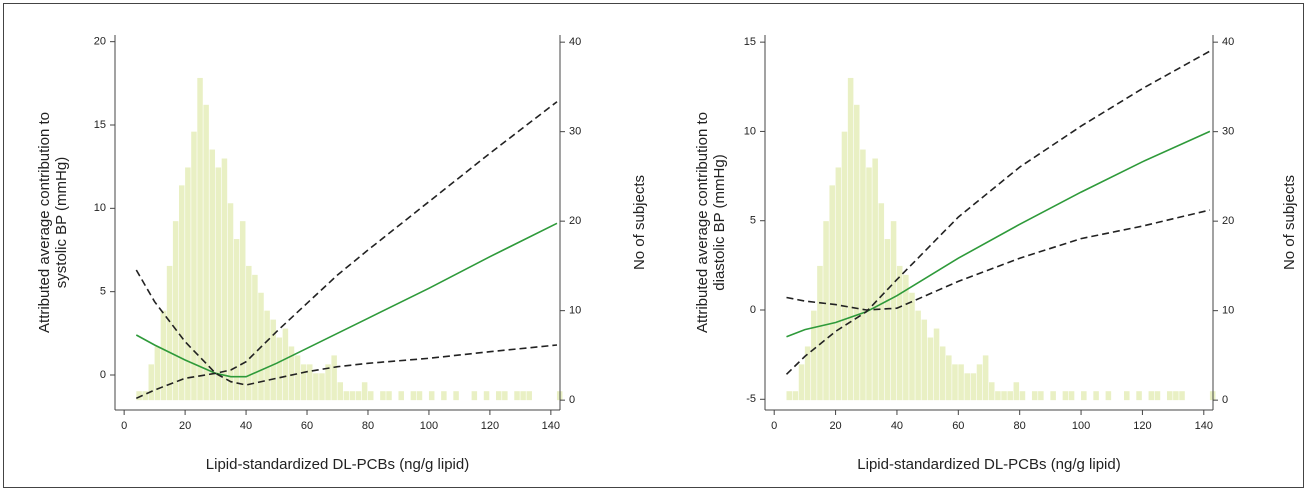  What do you see at coordinates (44, 222) in the screenshot?
I see `y-axis-label: Attributed average contribution to` at bounding box center [44, 222].